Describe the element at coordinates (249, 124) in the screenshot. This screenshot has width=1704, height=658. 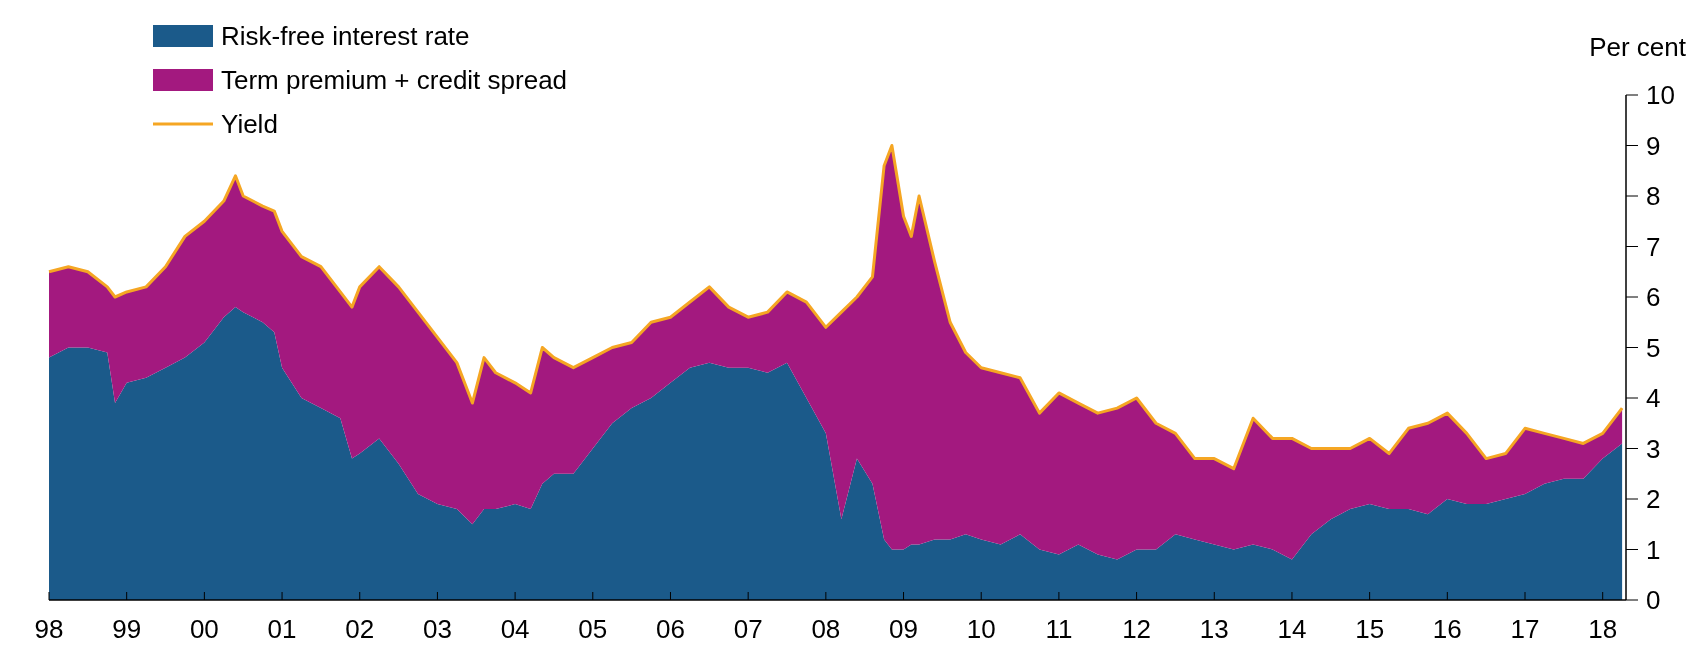
I see `legend-label: Yield` at that location.